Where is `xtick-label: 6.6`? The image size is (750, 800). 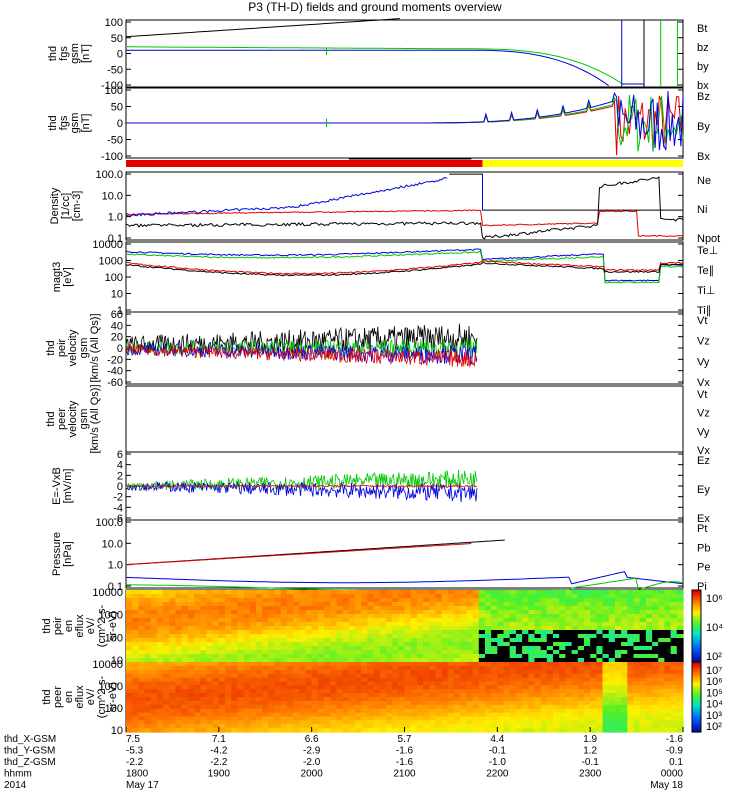
xtick-label: 6.6 is located at coordinates (312, 739).